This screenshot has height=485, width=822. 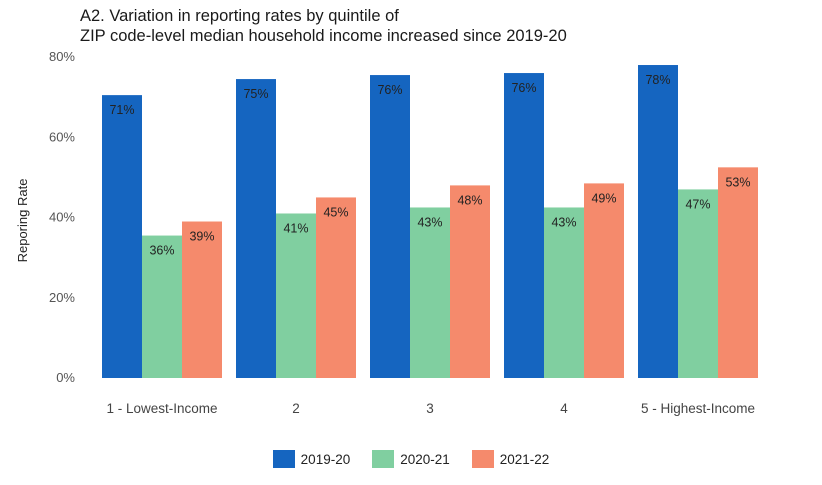 What do you see at coordinates (325, 459) in the screenshot?
I see `legend-label-2019-20: 2019-20` at bounding box center [325, 459].